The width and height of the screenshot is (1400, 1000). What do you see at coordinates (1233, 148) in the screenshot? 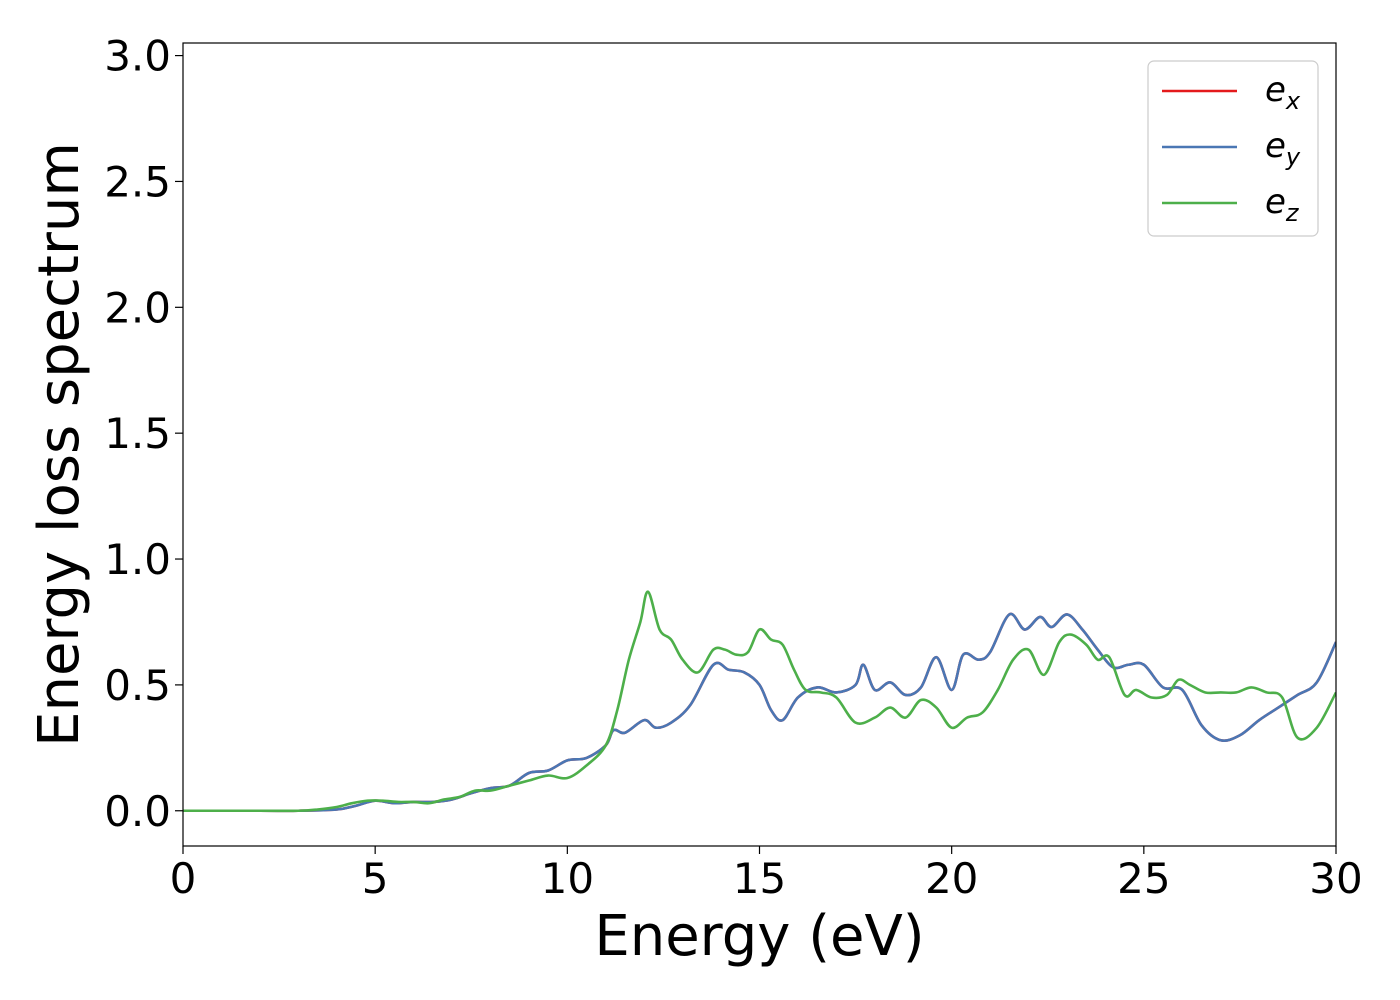
I see `legend-box` at bounding box center [1233, 148].